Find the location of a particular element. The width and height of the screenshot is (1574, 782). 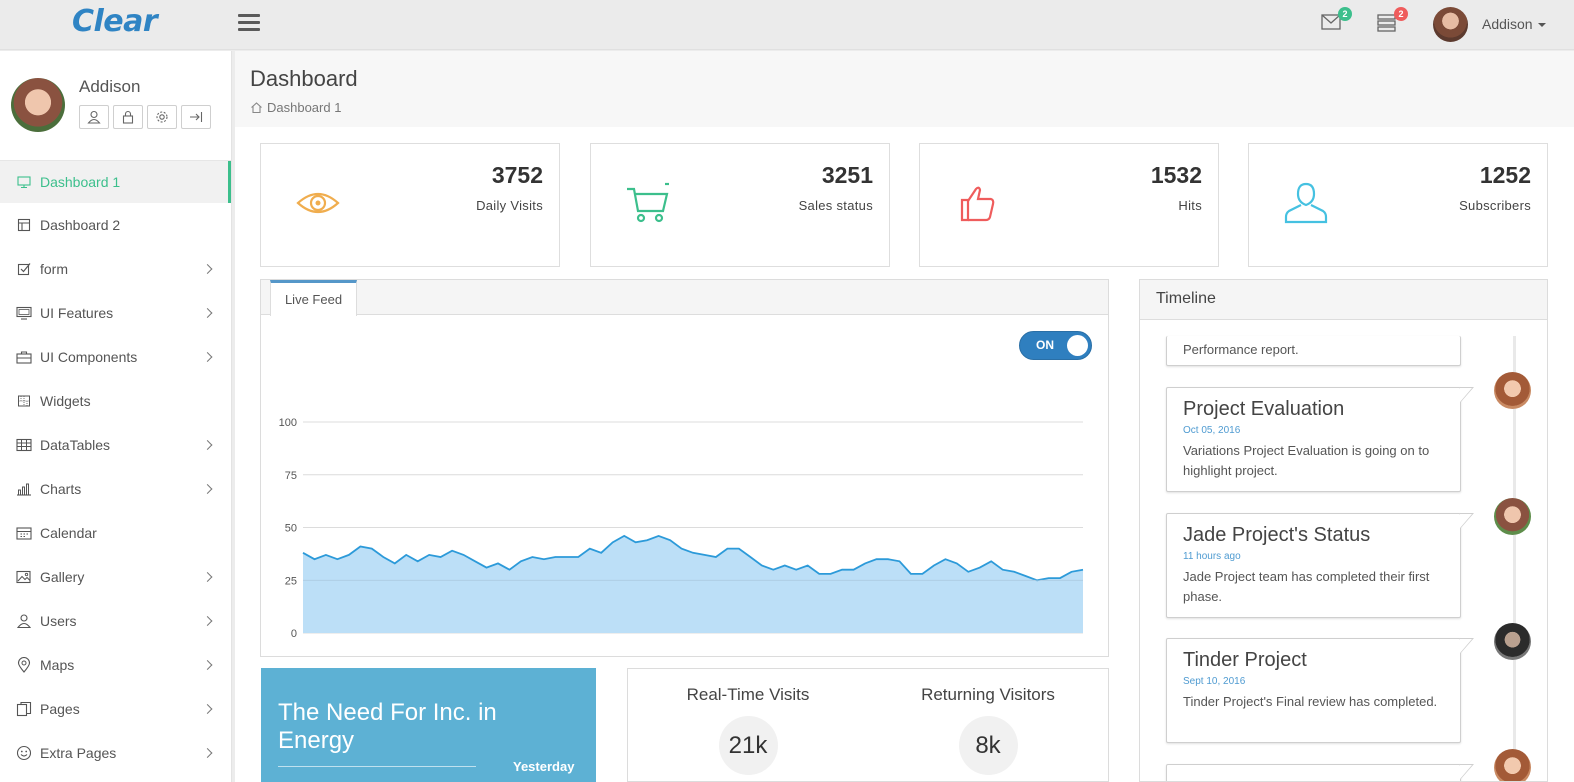

user-menu: Addison is located at coordinates (1514, 24).